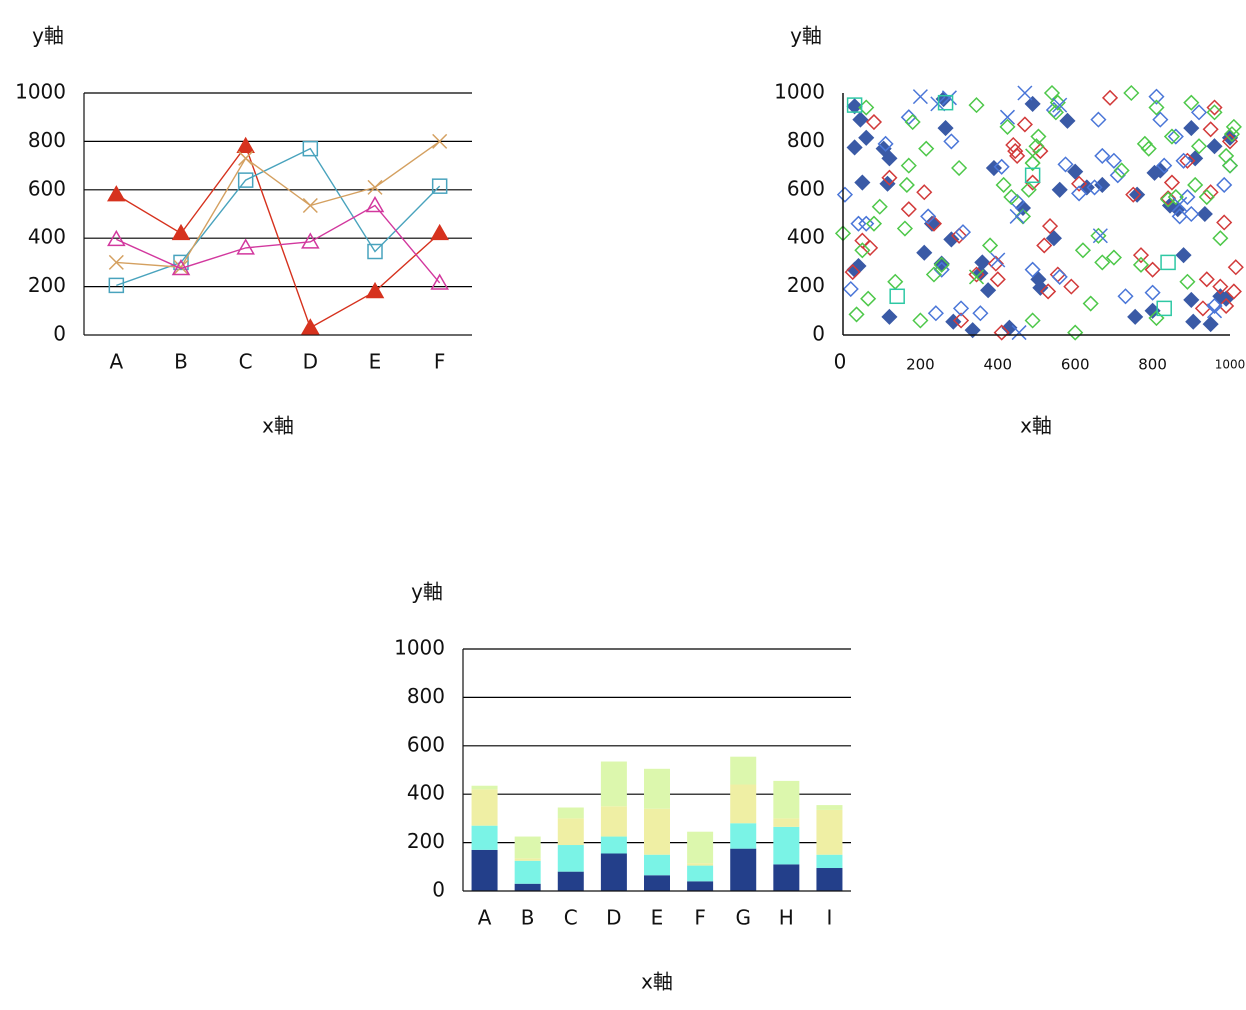  What do you see at coordinates (1075, 365) in the screenshot?
I see `x-tick-label: 600` at bounding box center [1075, 365].